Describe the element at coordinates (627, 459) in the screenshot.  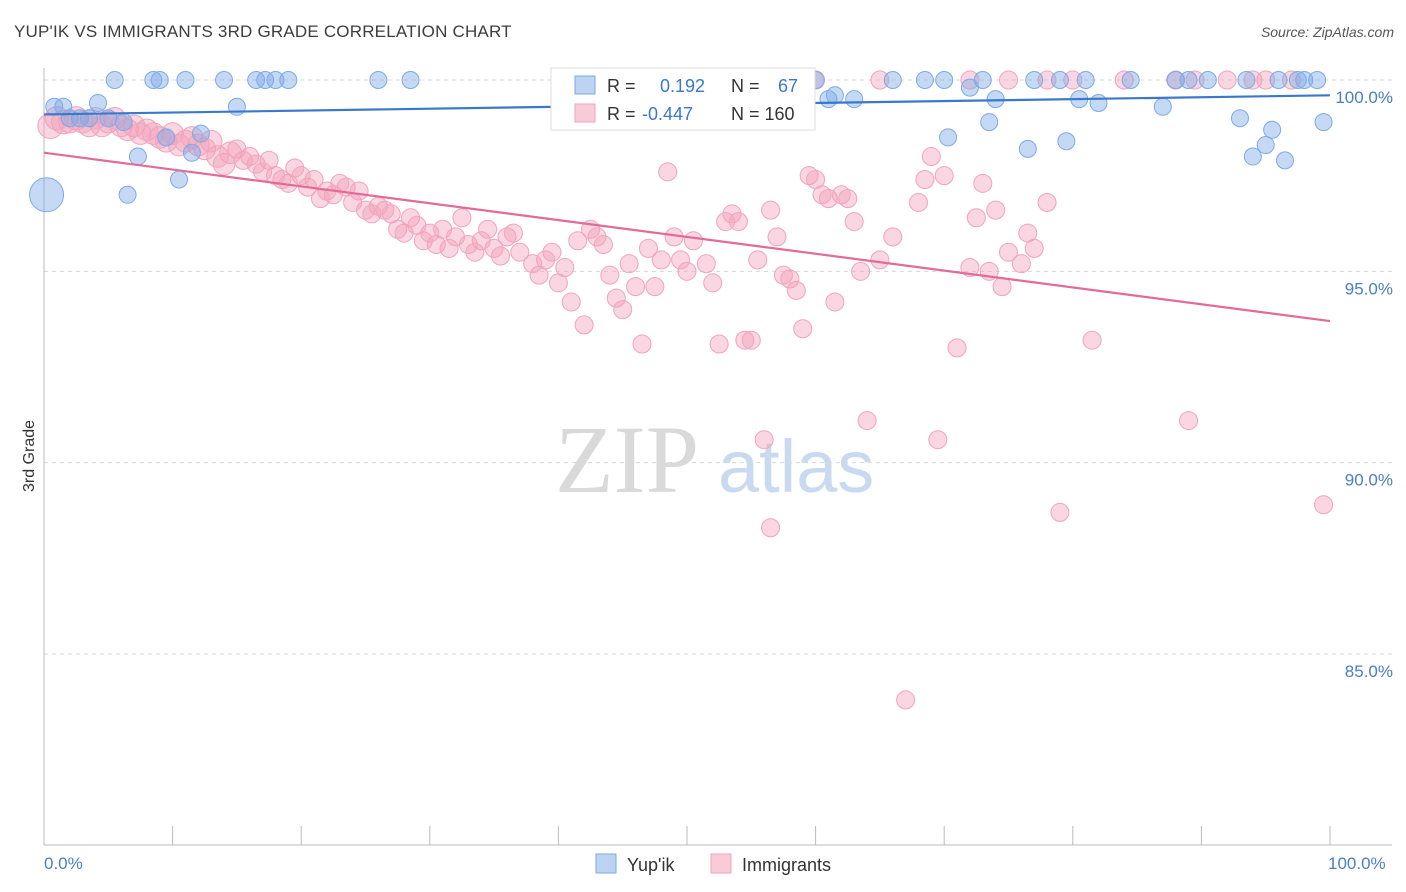
I see `watermark-zip: ZIP` at that location.